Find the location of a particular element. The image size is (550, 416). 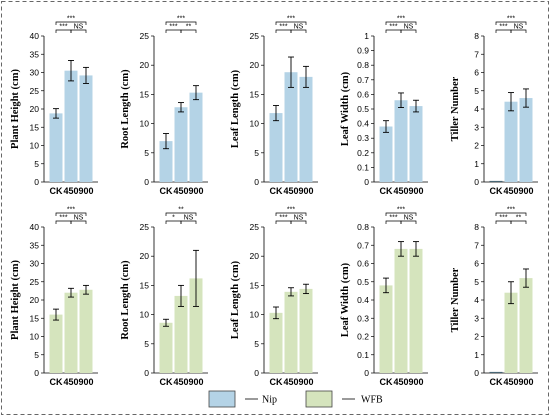

legend: Nip WFB is located at coordinates (295, 399).